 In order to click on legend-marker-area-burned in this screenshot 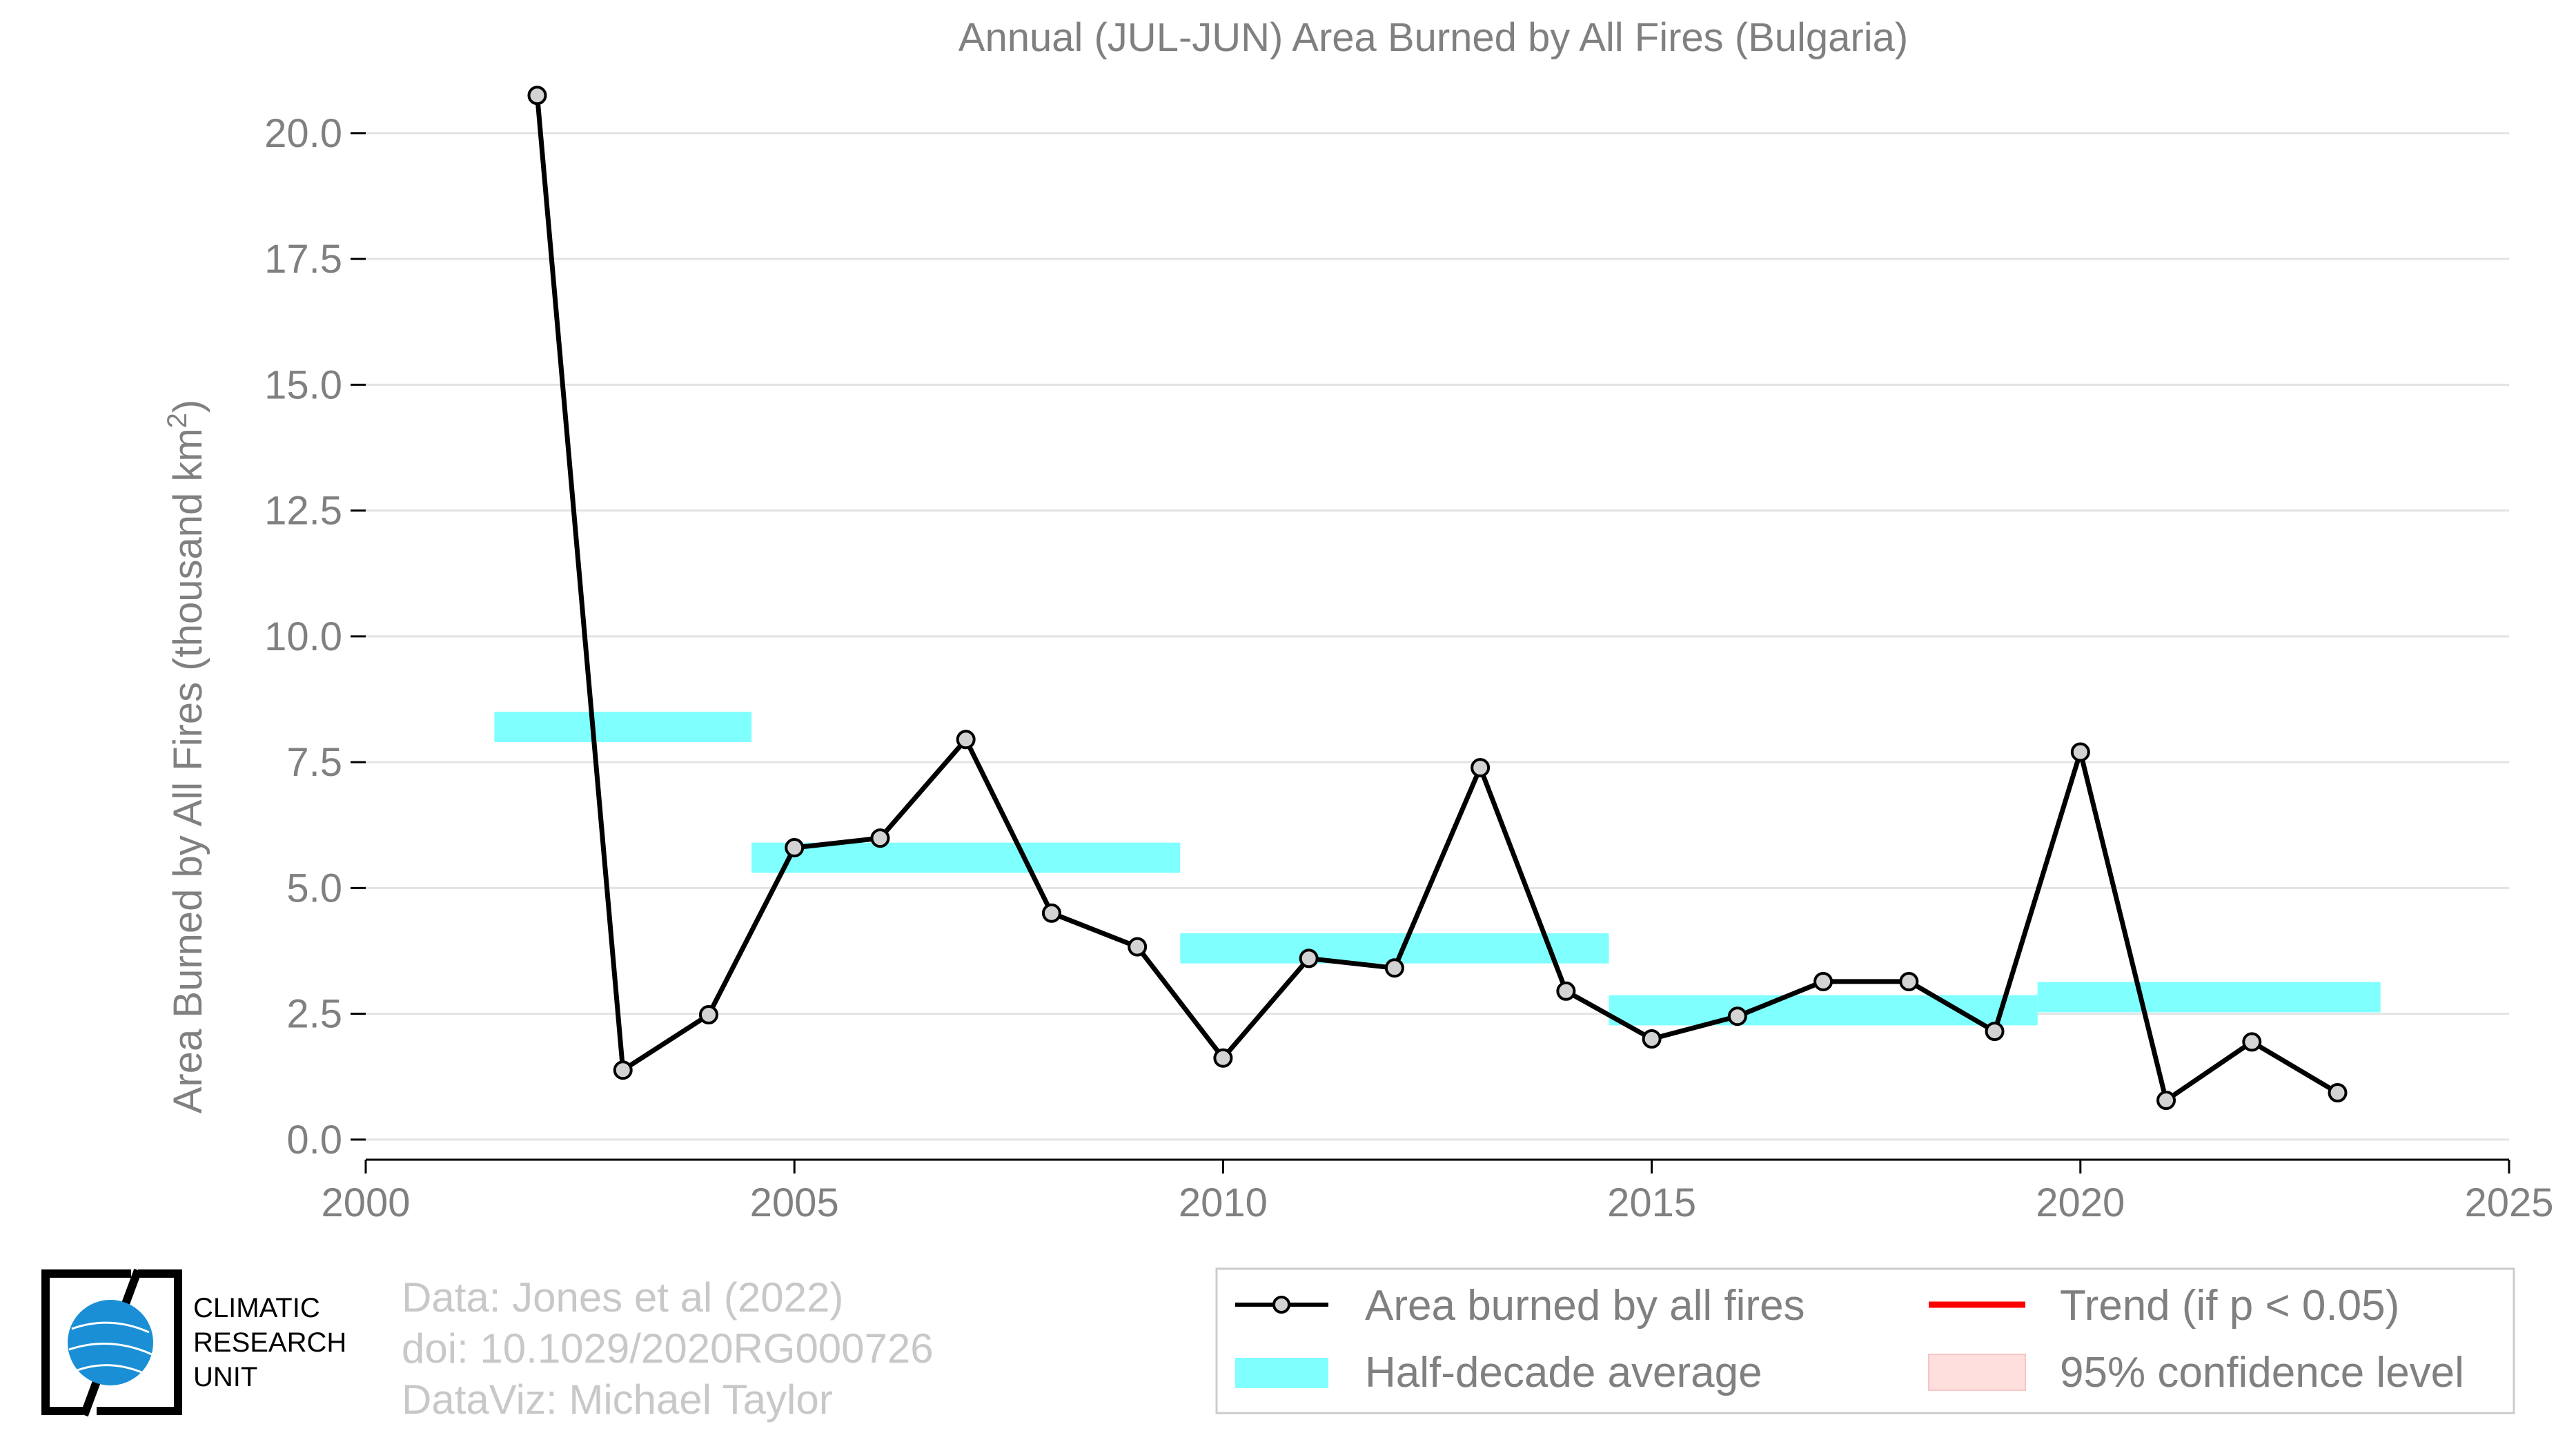, I will do `click(1281, 1305)`.